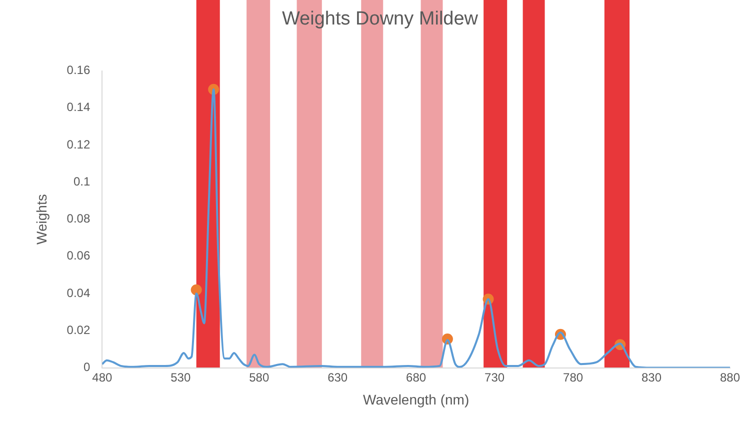 The height and width of the screenshot is (427, 749). Describe the element at coordinates (730, 377) in the screenshot. I see `x-tick-label: 880` at that location.